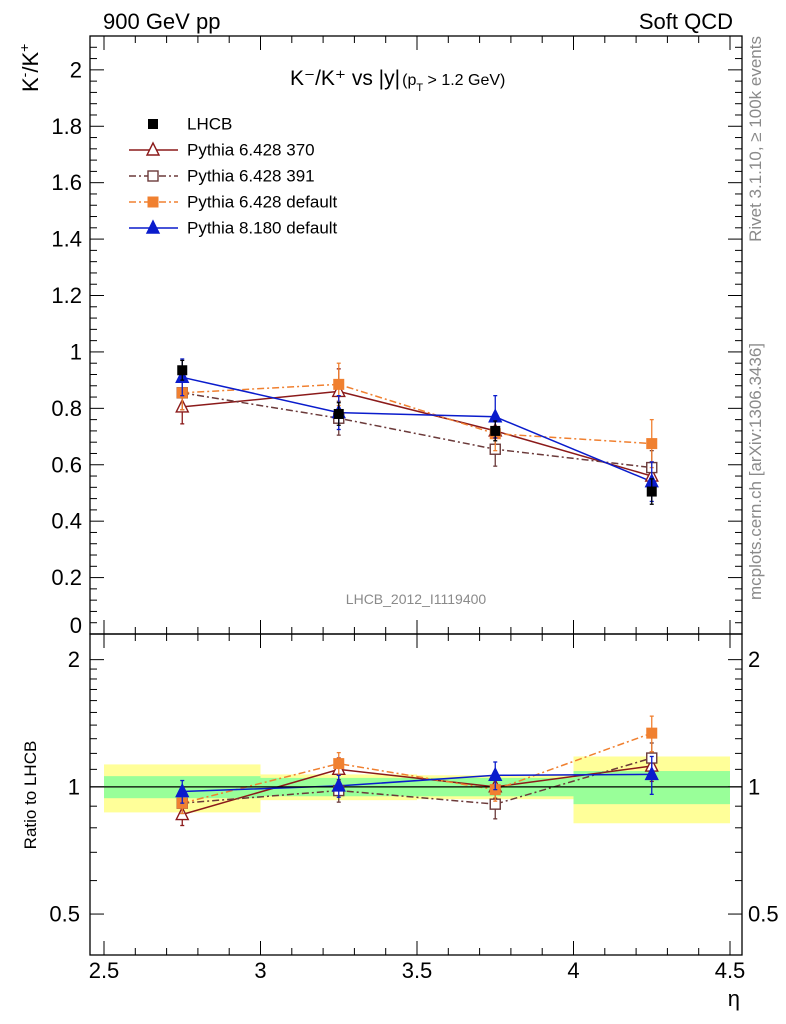 This screenshot has height=1024, width=786. What do you see at coordinates (416, 599) in the screenshot?
I see `analysis-watermark: LHCB_2012_I1119400` at bounding box center [416, 599].